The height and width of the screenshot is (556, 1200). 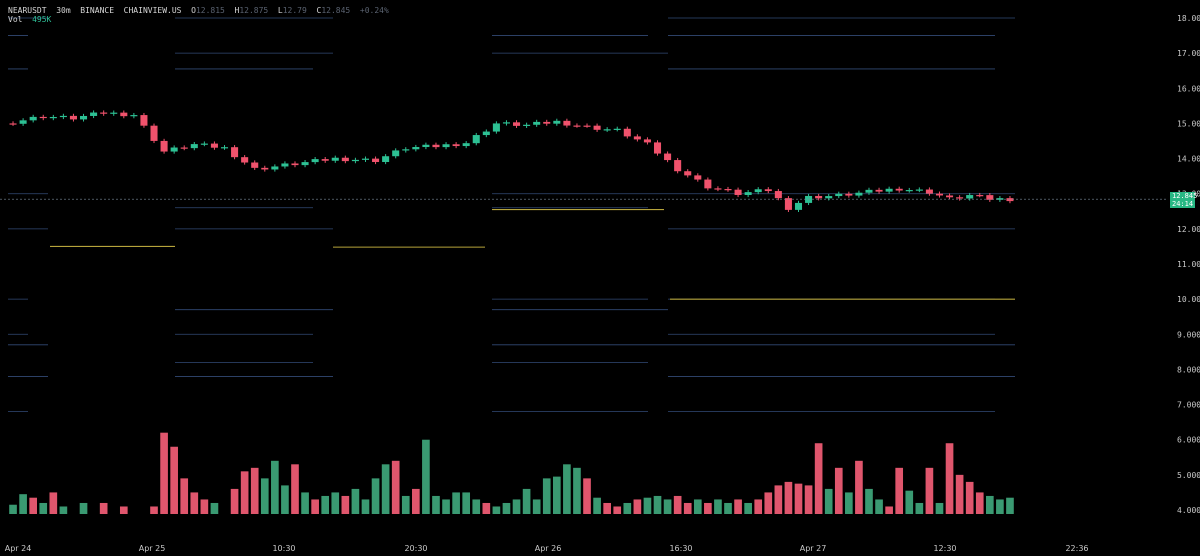 What do you see at coordinates (1188, 18) in the screenshot?
I see `y-tick-label: 18.000` at bounding box center [1188, 18].